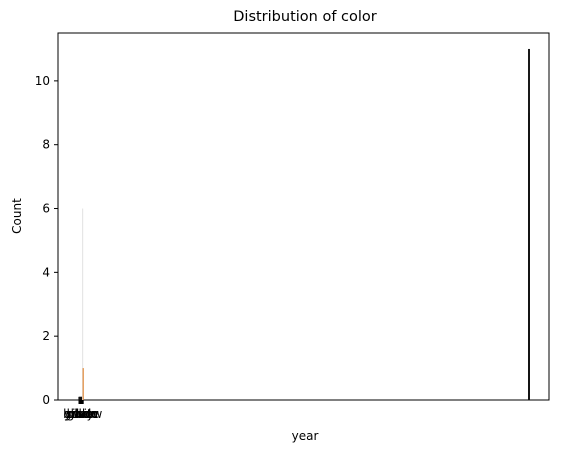 The height and width of the screenshot is (453, 563). Describe the element at coordinates (46, 400) in the screenshot. I see `y-tick-label: 0` at that location.